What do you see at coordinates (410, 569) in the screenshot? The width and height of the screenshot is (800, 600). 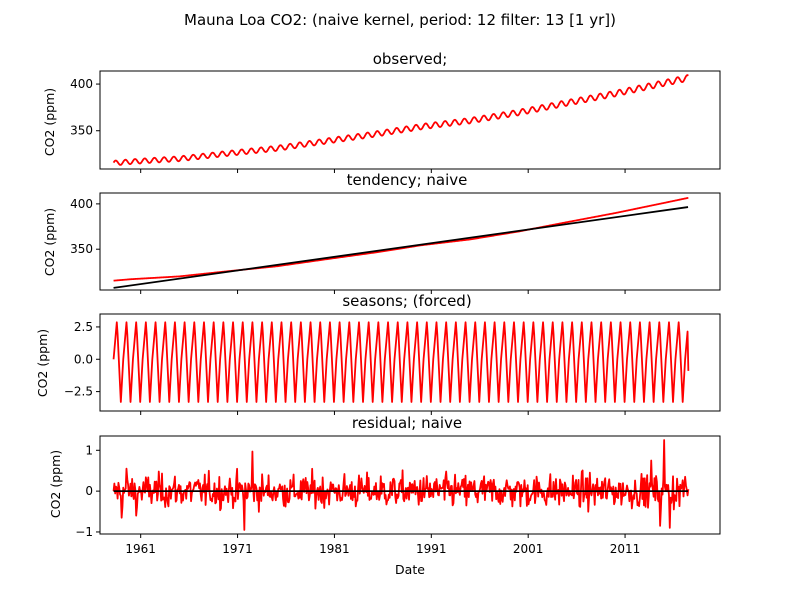 I see `x-axis-label: Date` at bounding box center [410, 569].